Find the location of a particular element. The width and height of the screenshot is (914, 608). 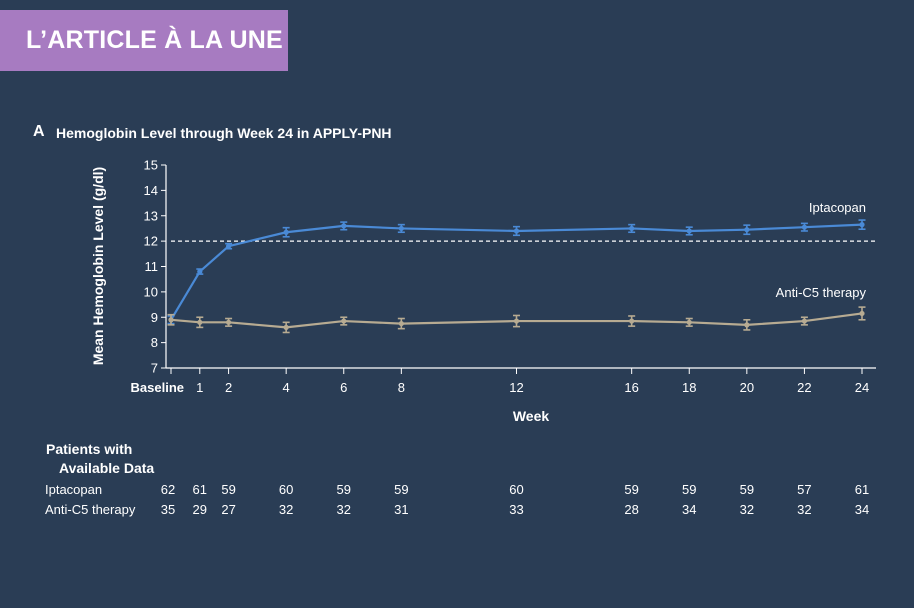

panel-letter: A is located at coordinates (39, 131).